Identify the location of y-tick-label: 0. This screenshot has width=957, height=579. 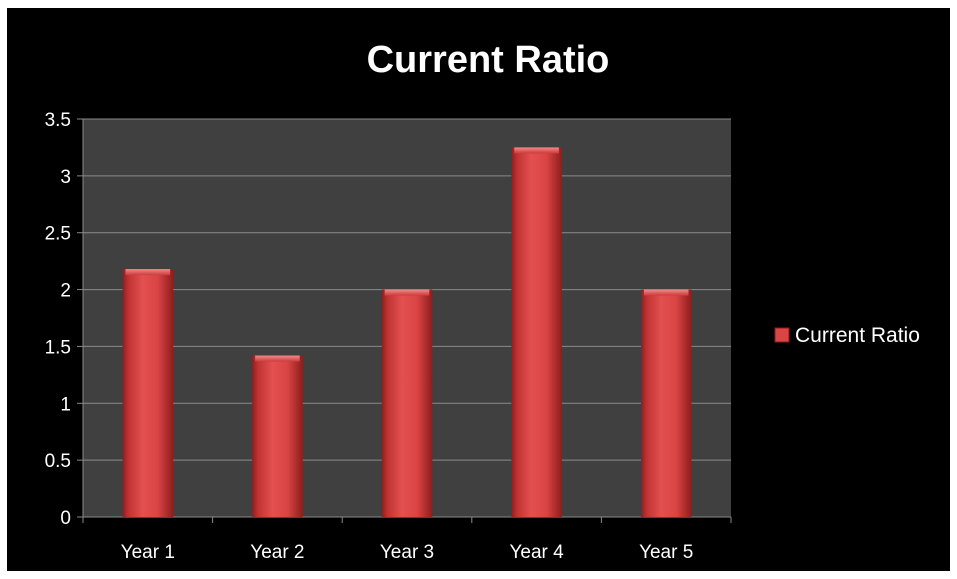
(65, 518).